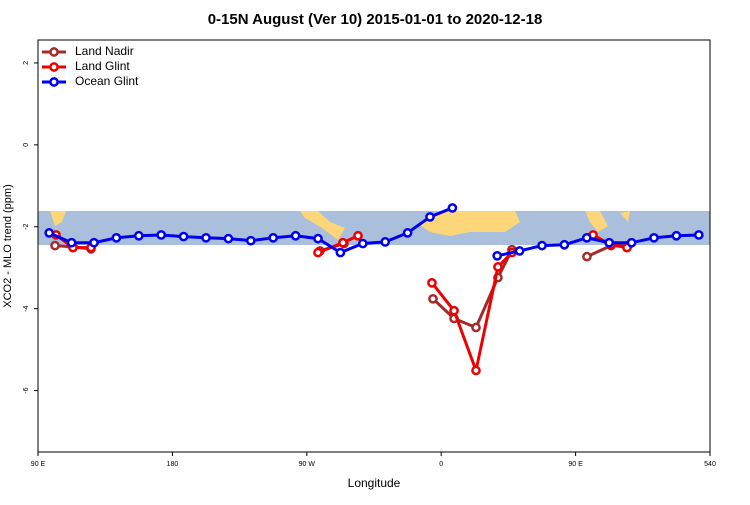 The image size is (750, 505). I want to click on y-tick-label: 0, so click(26, 145).